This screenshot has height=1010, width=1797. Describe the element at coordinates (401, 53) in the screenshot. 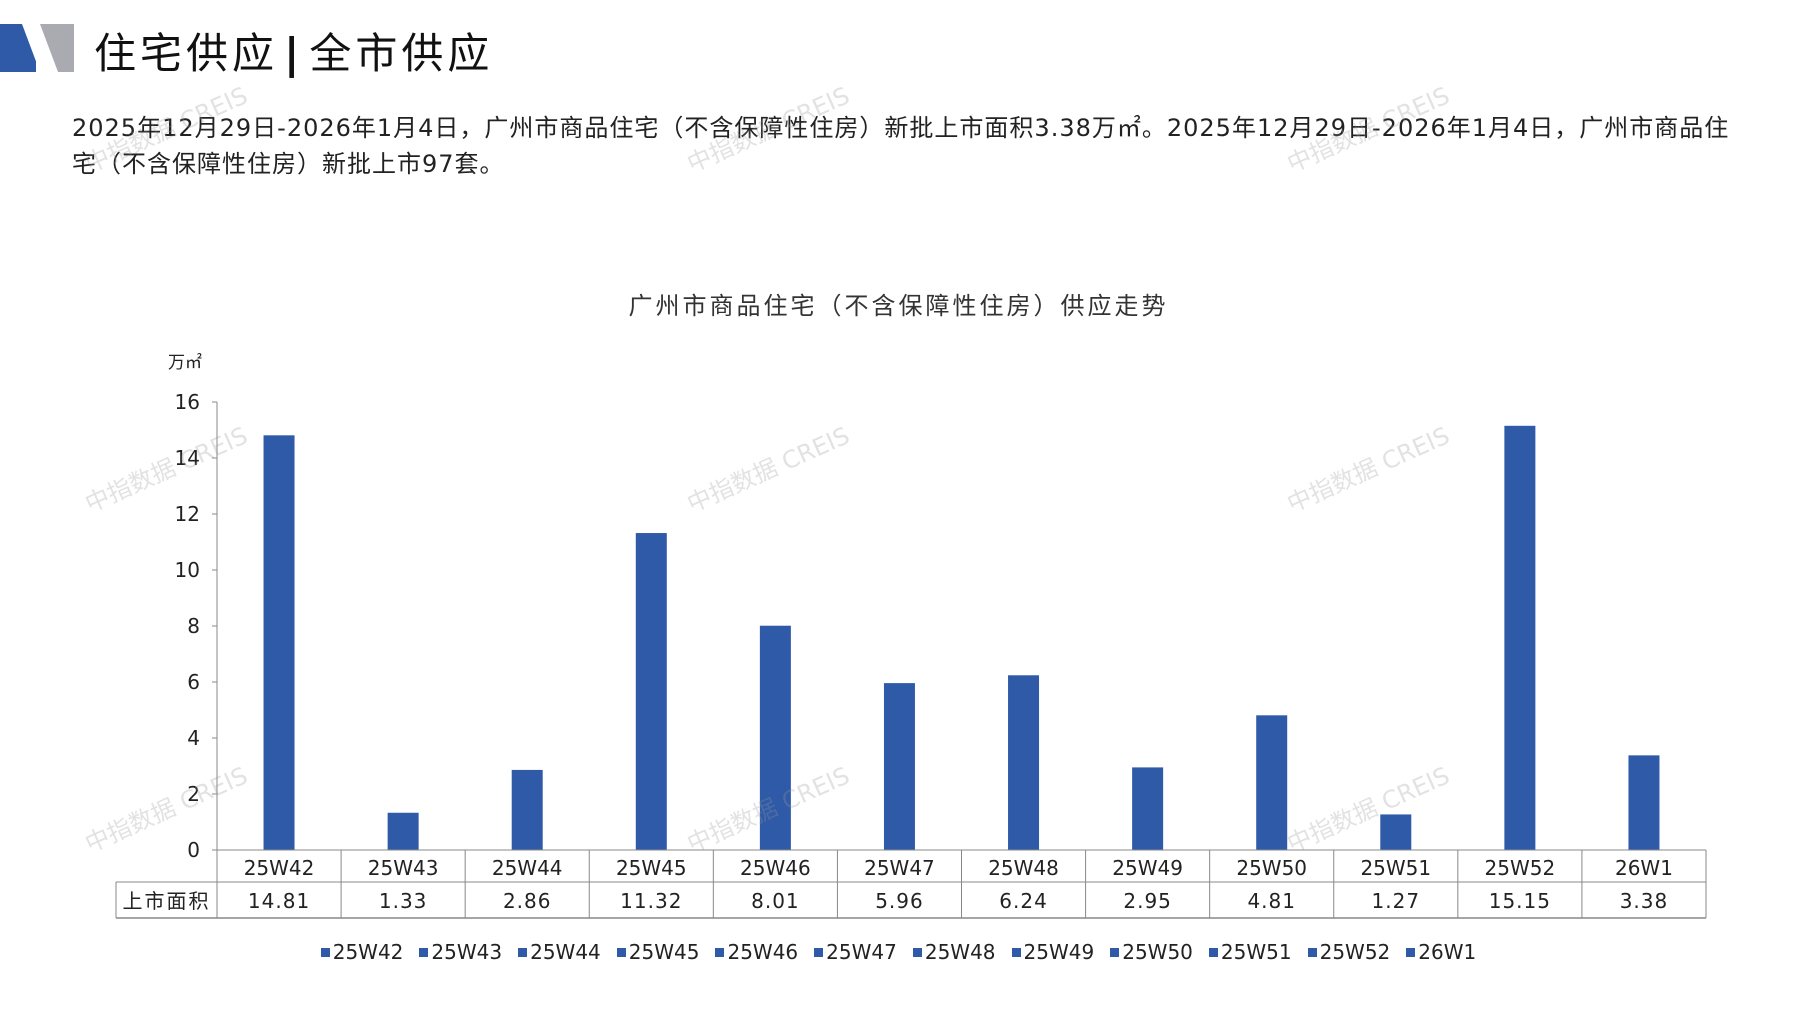

I see `page-title-right: 全市供应` at that location.